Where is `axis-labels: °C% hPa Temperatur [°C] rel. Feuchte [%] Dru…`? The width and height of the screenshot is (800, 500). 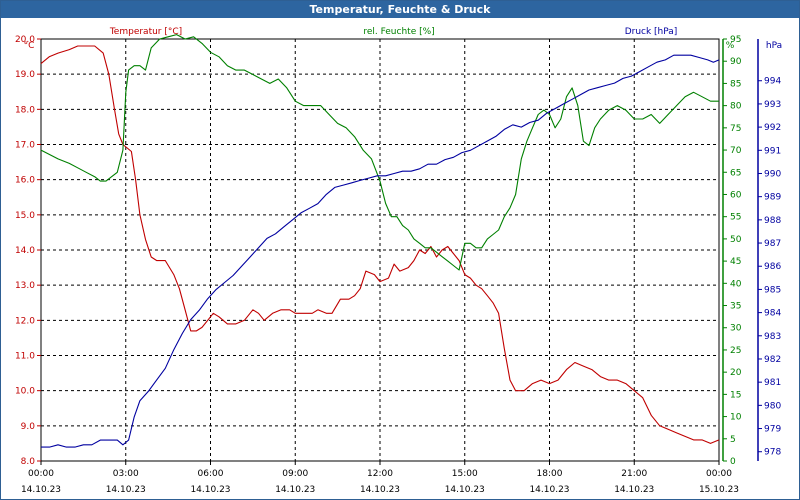
axis-labels: °C% hPa Temperatur [°C] rel. Feuchte [%] Dru… is located at coordinates (403, 39).